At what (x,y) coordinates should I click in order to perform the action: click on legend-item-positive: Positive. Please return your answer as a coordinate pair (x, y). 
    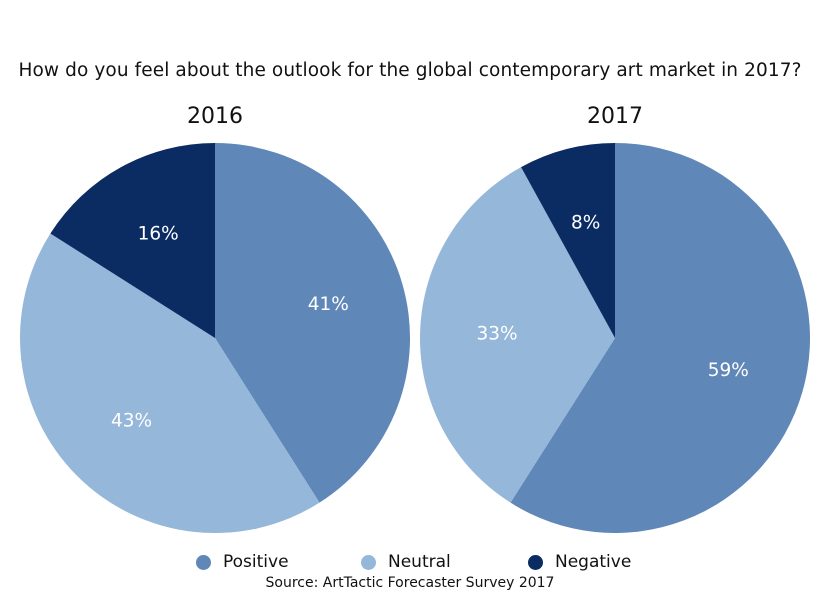
    Looking at the image, I should click on (242, 562).